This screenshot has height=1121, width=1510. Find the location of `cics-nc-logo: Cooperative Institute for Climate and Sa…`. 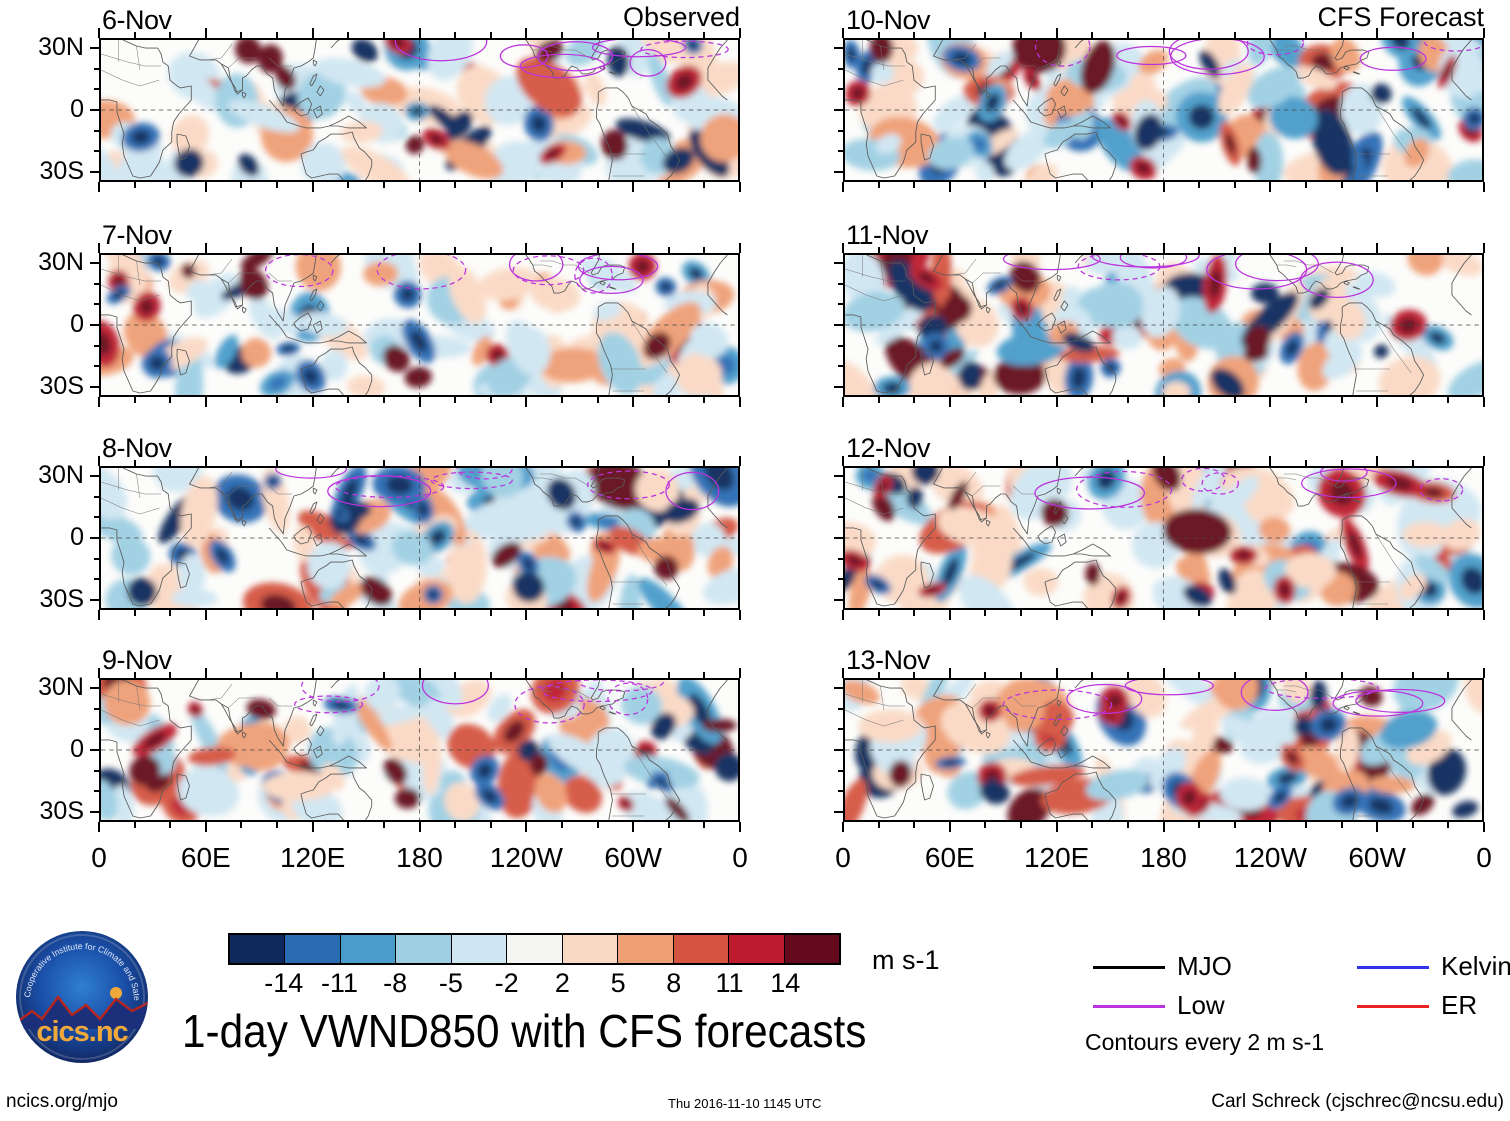

cics-nc-logo: Cooperative Institute for Climate and Sa… is located at coordinates (82, 997).